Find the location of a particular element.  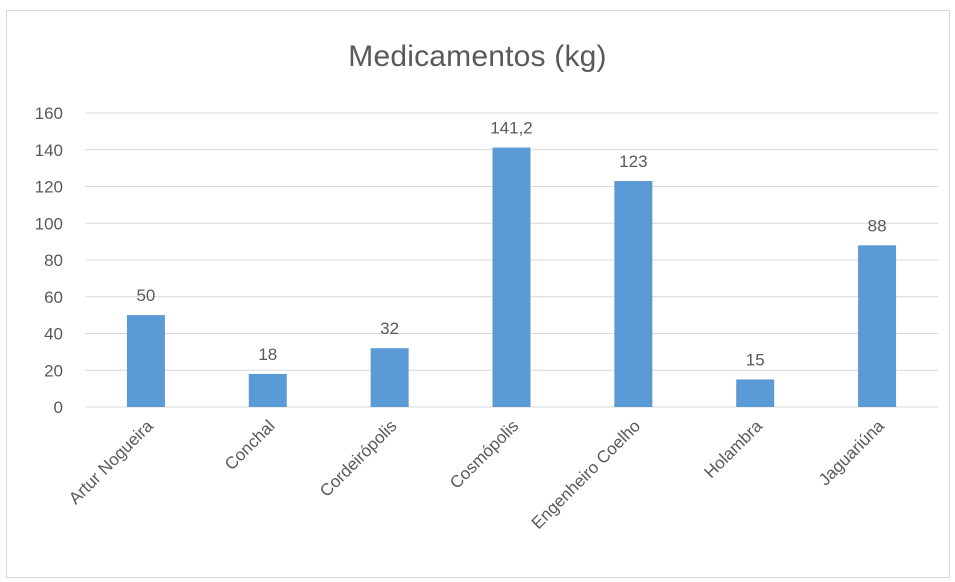

y-tick-label: 60 is located at coordinates (53, 297).